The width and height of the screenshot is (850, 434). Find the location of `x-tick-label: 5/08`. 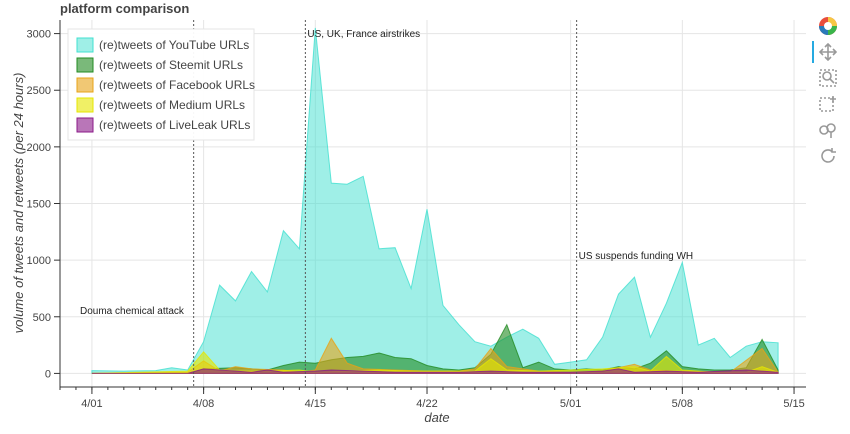

x-tick-label: 5/08 is located at coordinates (682, 404).